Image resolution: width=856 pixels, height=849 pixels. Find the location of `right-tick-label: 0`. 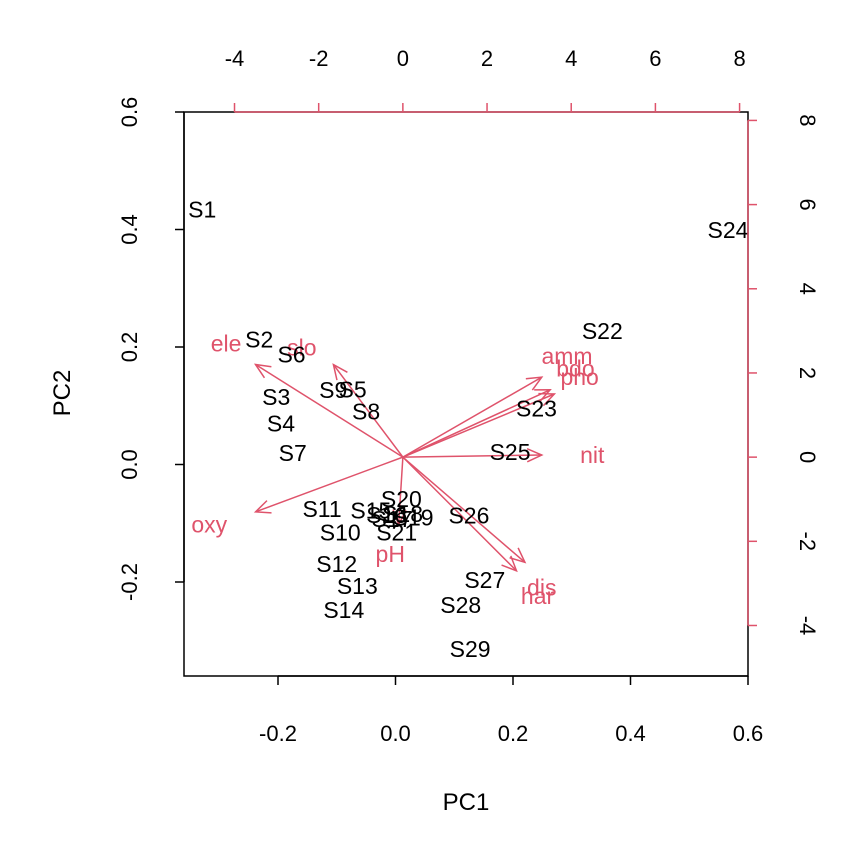

right-tick-label: 0 is located at coordinates (807, 457).